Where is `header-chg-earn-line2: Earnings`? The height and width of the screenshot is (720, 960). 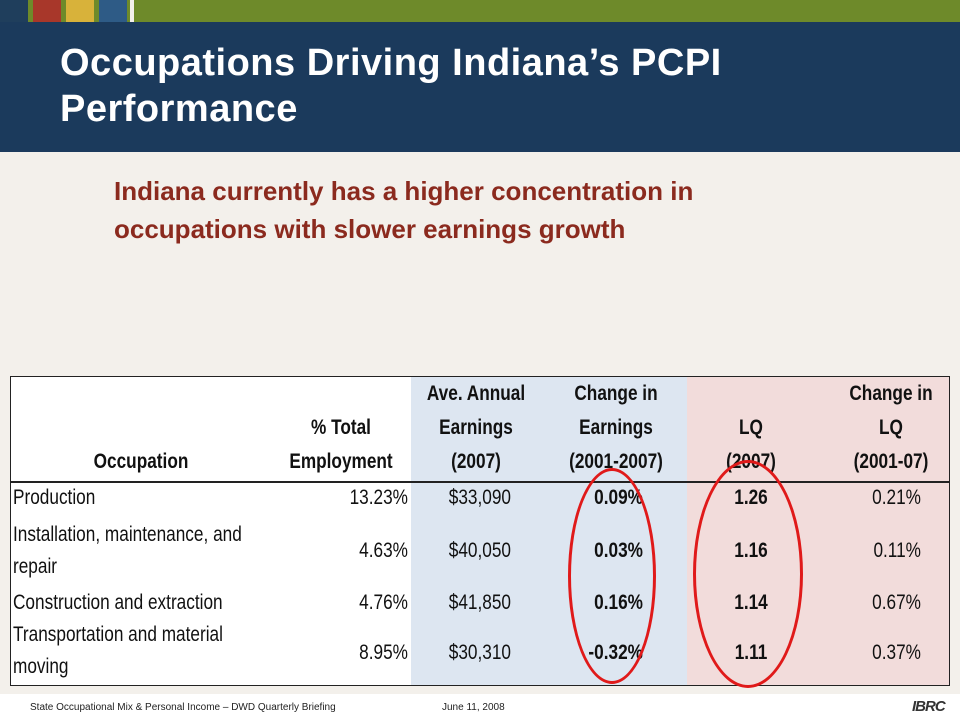 header-chg-earn-line2: Earnings is located at coordinates (616, 427).